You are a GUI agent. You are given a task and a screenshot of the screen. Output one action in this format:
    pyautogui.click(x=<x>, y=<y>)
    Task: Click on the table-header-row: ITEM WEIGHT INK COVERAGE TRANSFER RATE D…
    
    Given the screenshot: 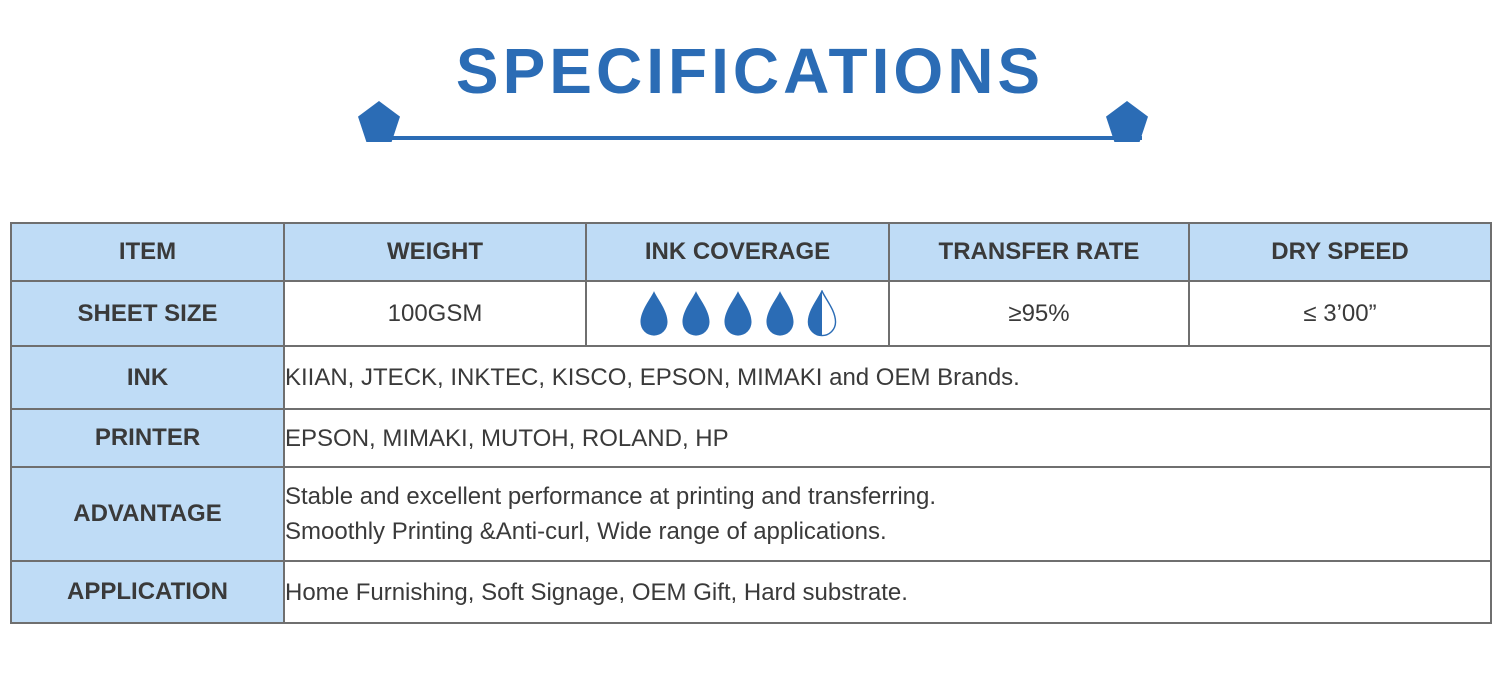 What is the action you would take?
    pyautogui.click(x=751, y=252)
    